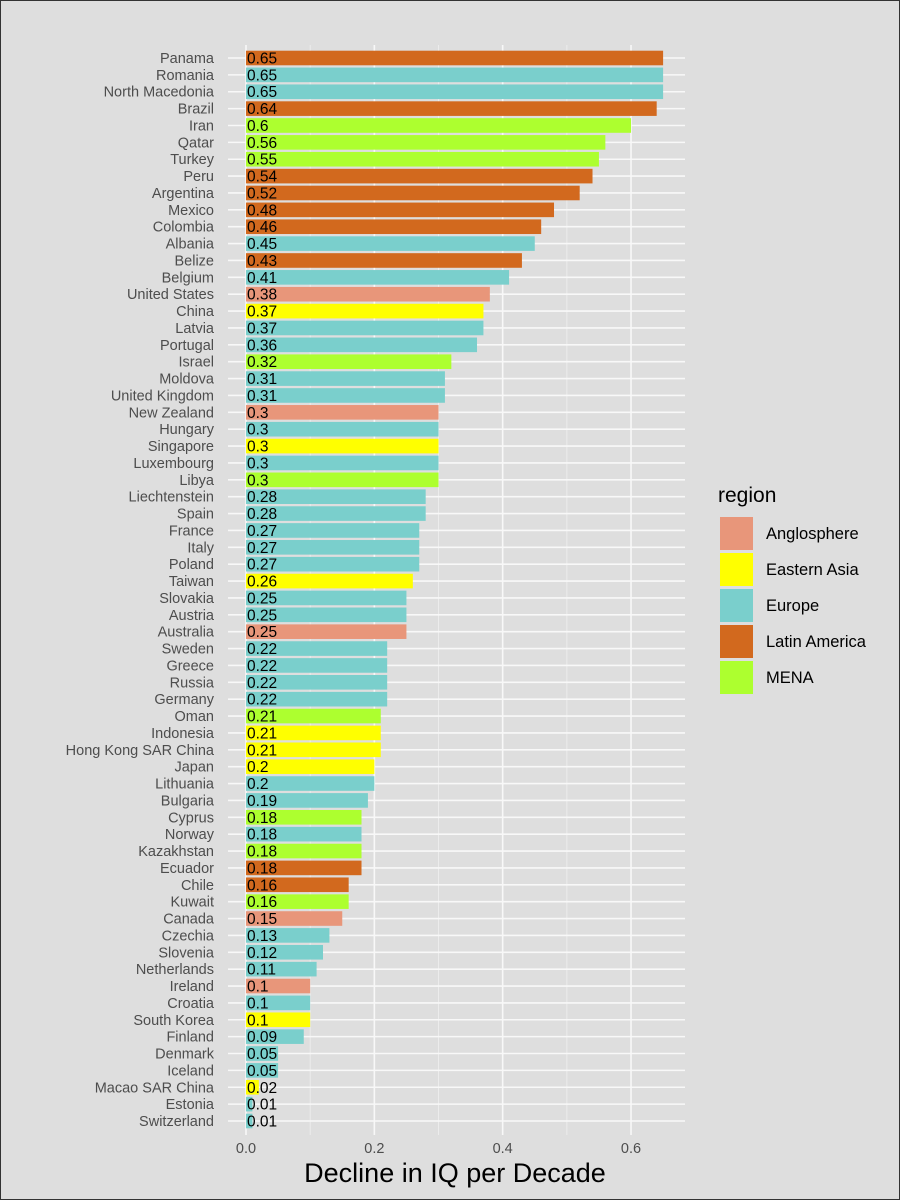 Image resolution: width=900 pixels, height=1200 pixels. What do you see at coordinates (184, 228) in the screenshot?
I see `y-tick-label: Colombia` at bounding box center [184, 228].